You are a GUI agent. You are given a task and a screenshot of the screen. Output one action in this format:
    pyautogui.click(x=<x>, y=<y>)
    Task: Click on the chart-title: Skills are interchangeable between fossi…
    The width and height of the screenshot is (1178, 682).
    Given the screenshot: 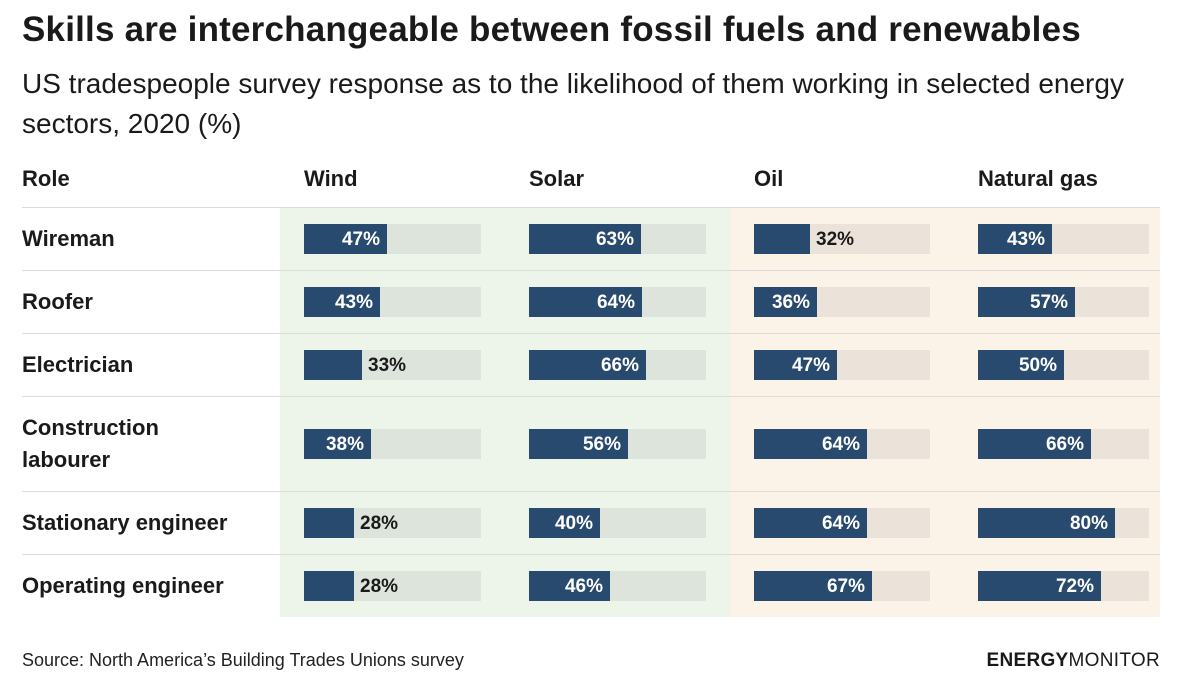 What is the action you would take?
    pyautogui.click(x=551, y=29)
    